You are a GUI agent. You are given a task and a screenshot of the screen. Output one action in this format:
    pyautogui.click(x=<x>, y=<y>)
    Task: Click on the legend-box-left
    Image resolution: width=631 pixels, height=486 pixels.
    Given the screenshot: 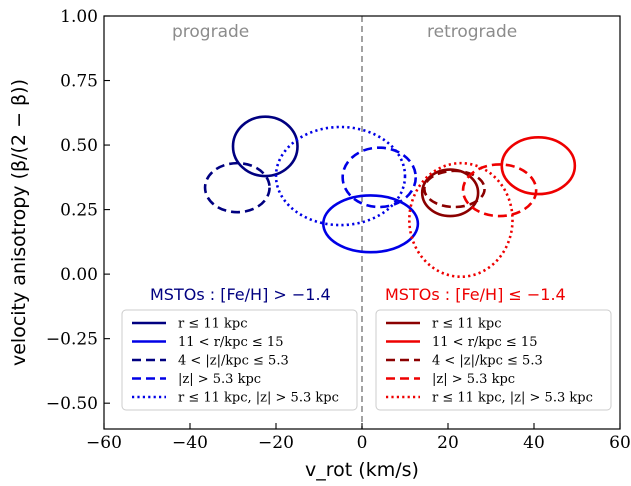 What is the action you would take?
    pyautogui.click(x=239, y=360)
    